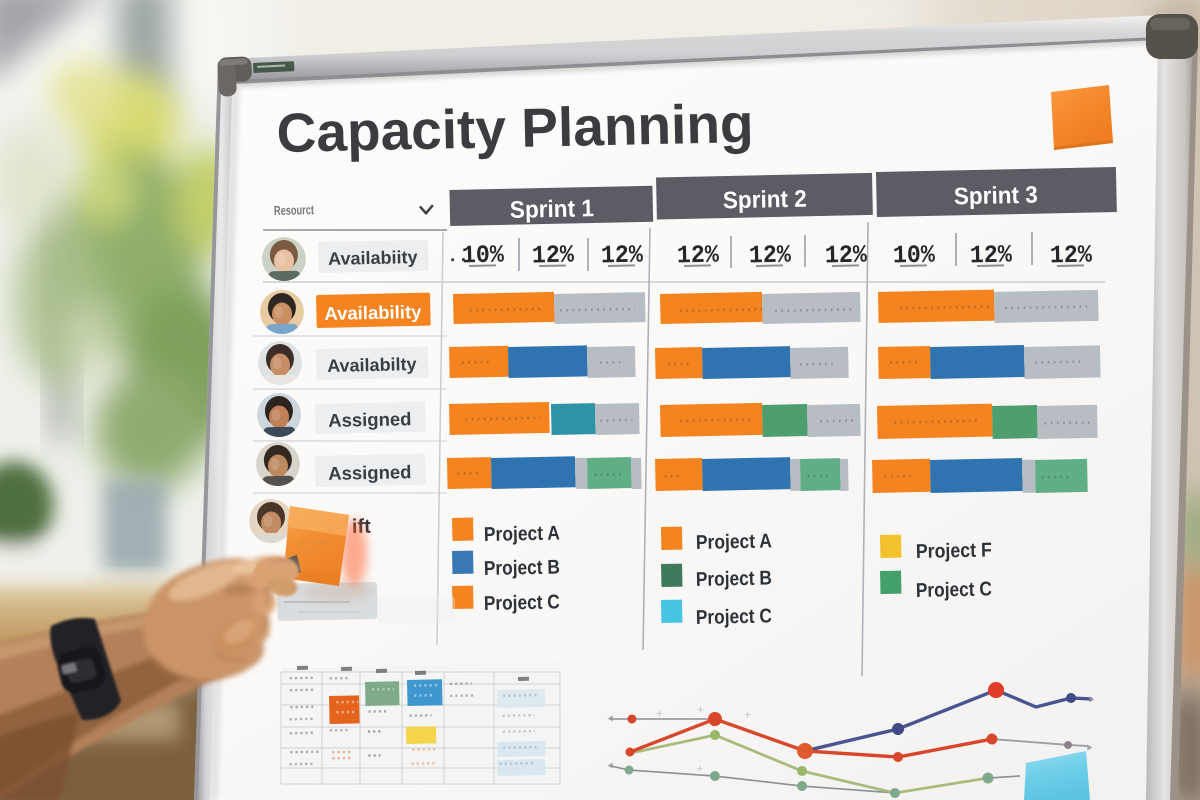 Image resolution: width=1200 pixels, height=800 pixels. Describe the element at coordinates (373, 258) in the screenshot. I see `svg-text: Availabiity` at that location.